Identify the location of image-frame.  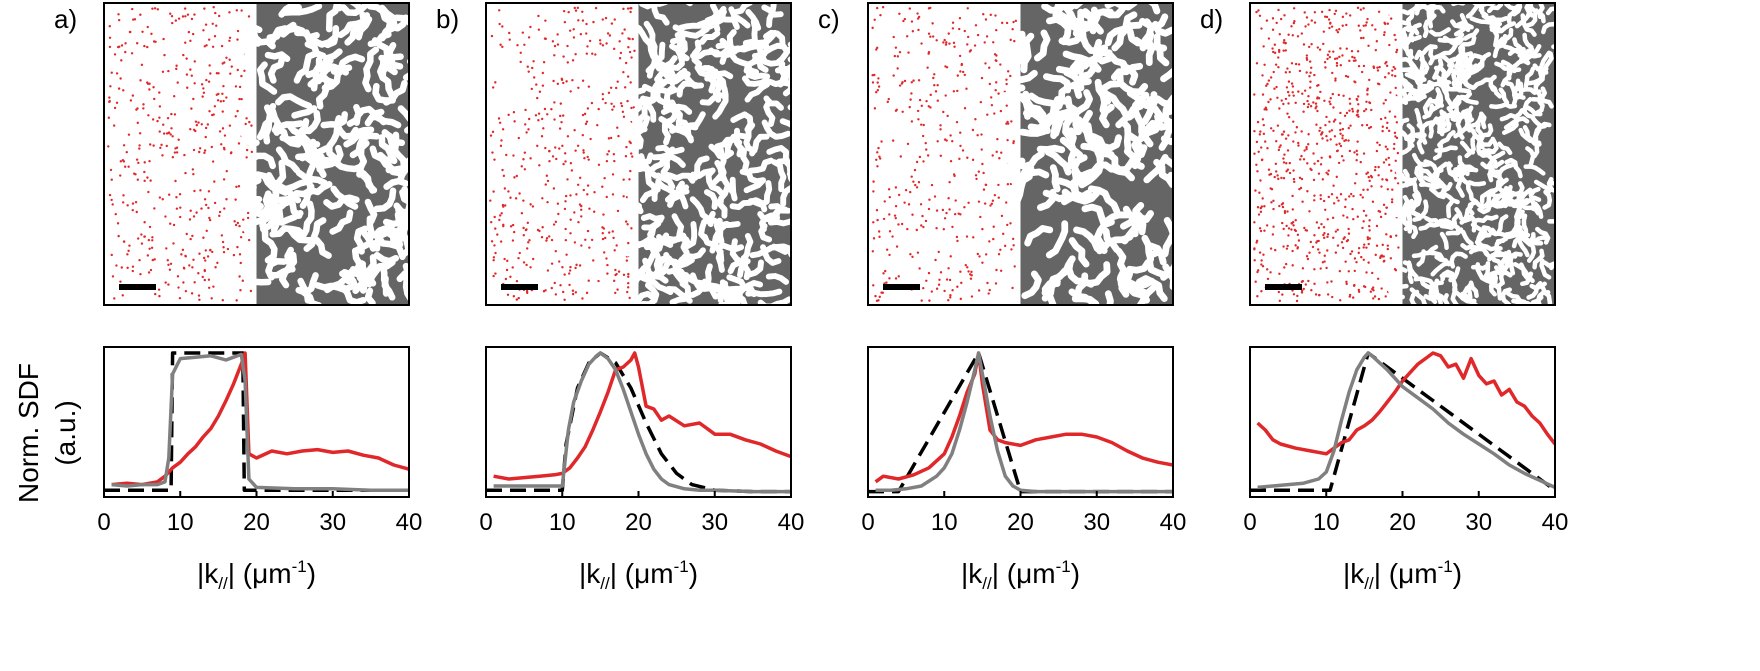
(1020, 154).